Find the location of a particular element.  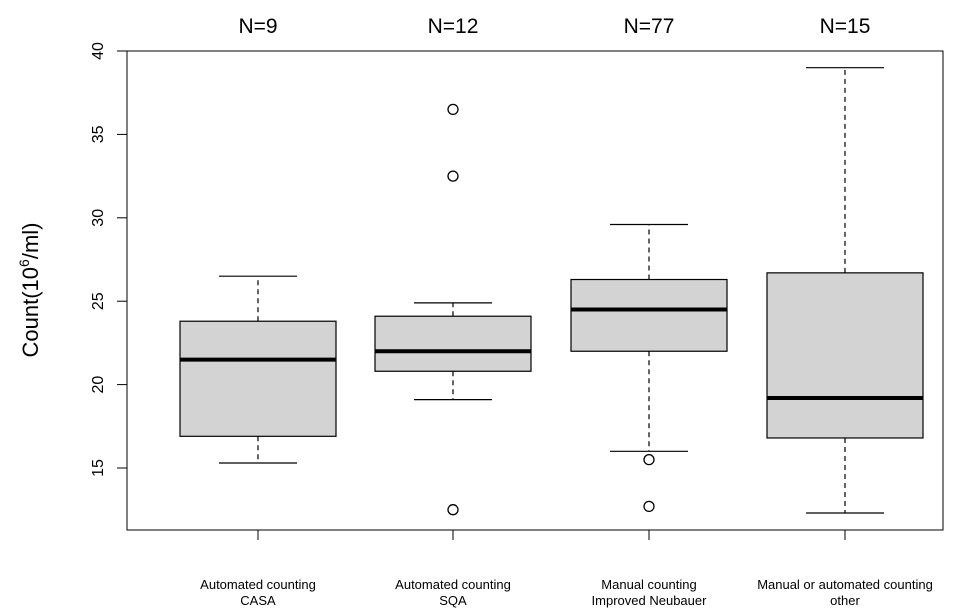

n-count-label: N=77 is located at coordinates (649, 26).